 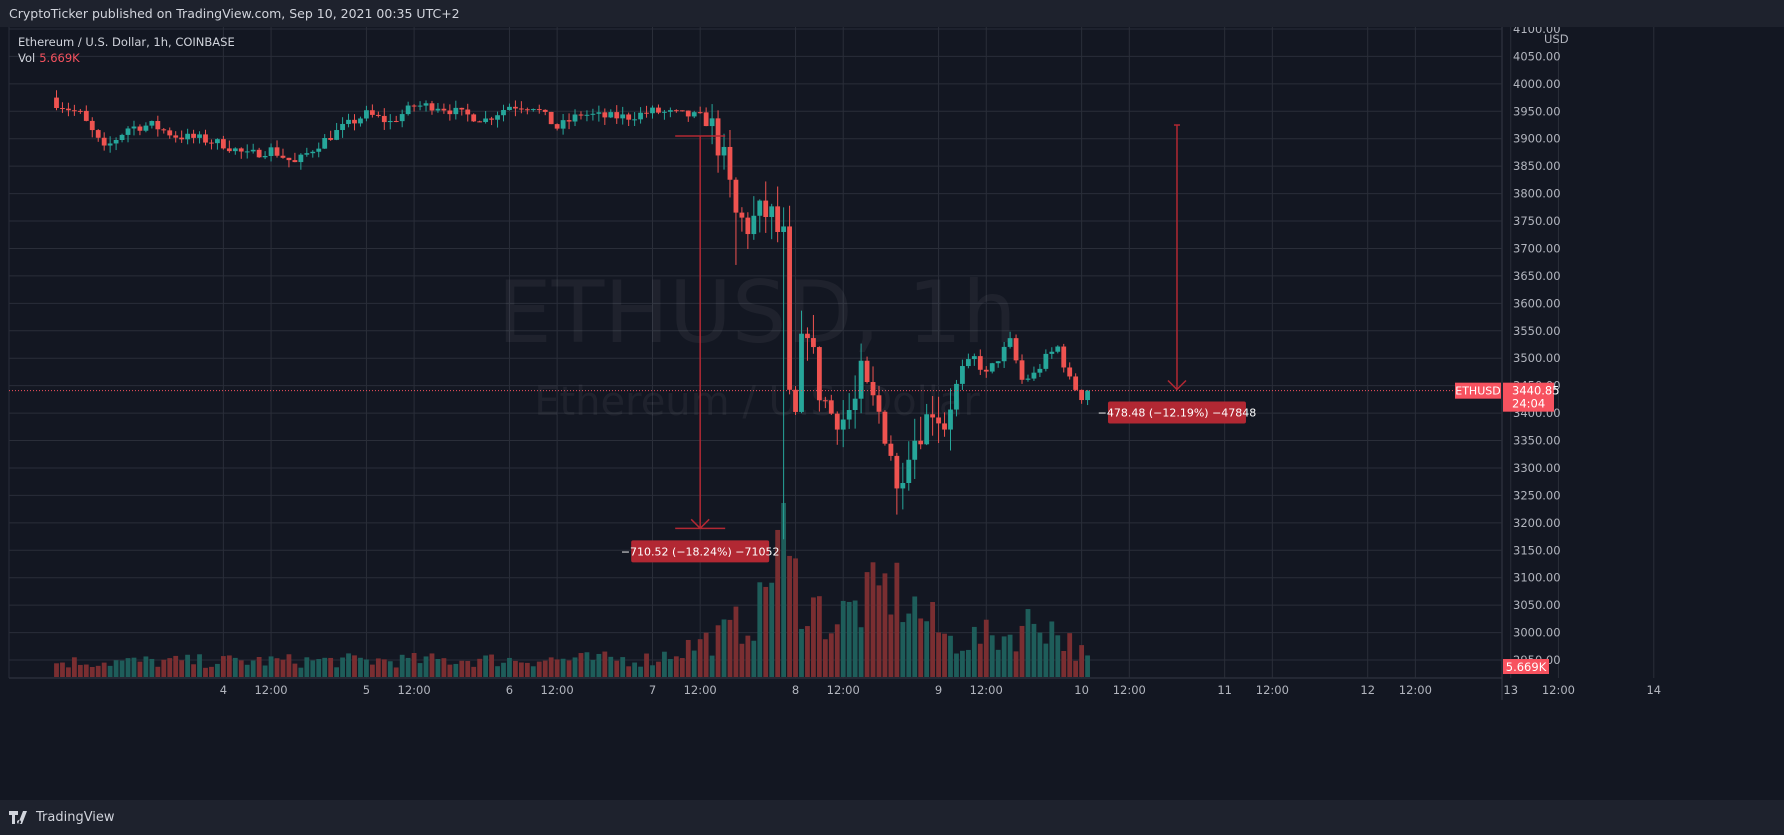 What do you see at coordinates (59, 58) in the screenshot?
I see `volume-value: 5.669K` at bounding box center [59, 58].